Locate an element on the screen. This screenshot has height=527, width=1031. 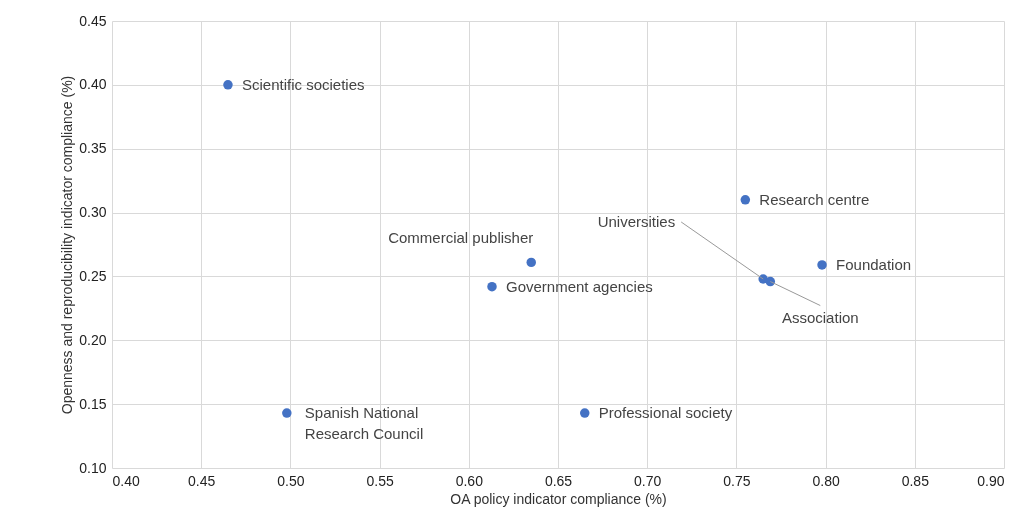
x-tick-label: 0.60 is located at coordinates (469, 480).